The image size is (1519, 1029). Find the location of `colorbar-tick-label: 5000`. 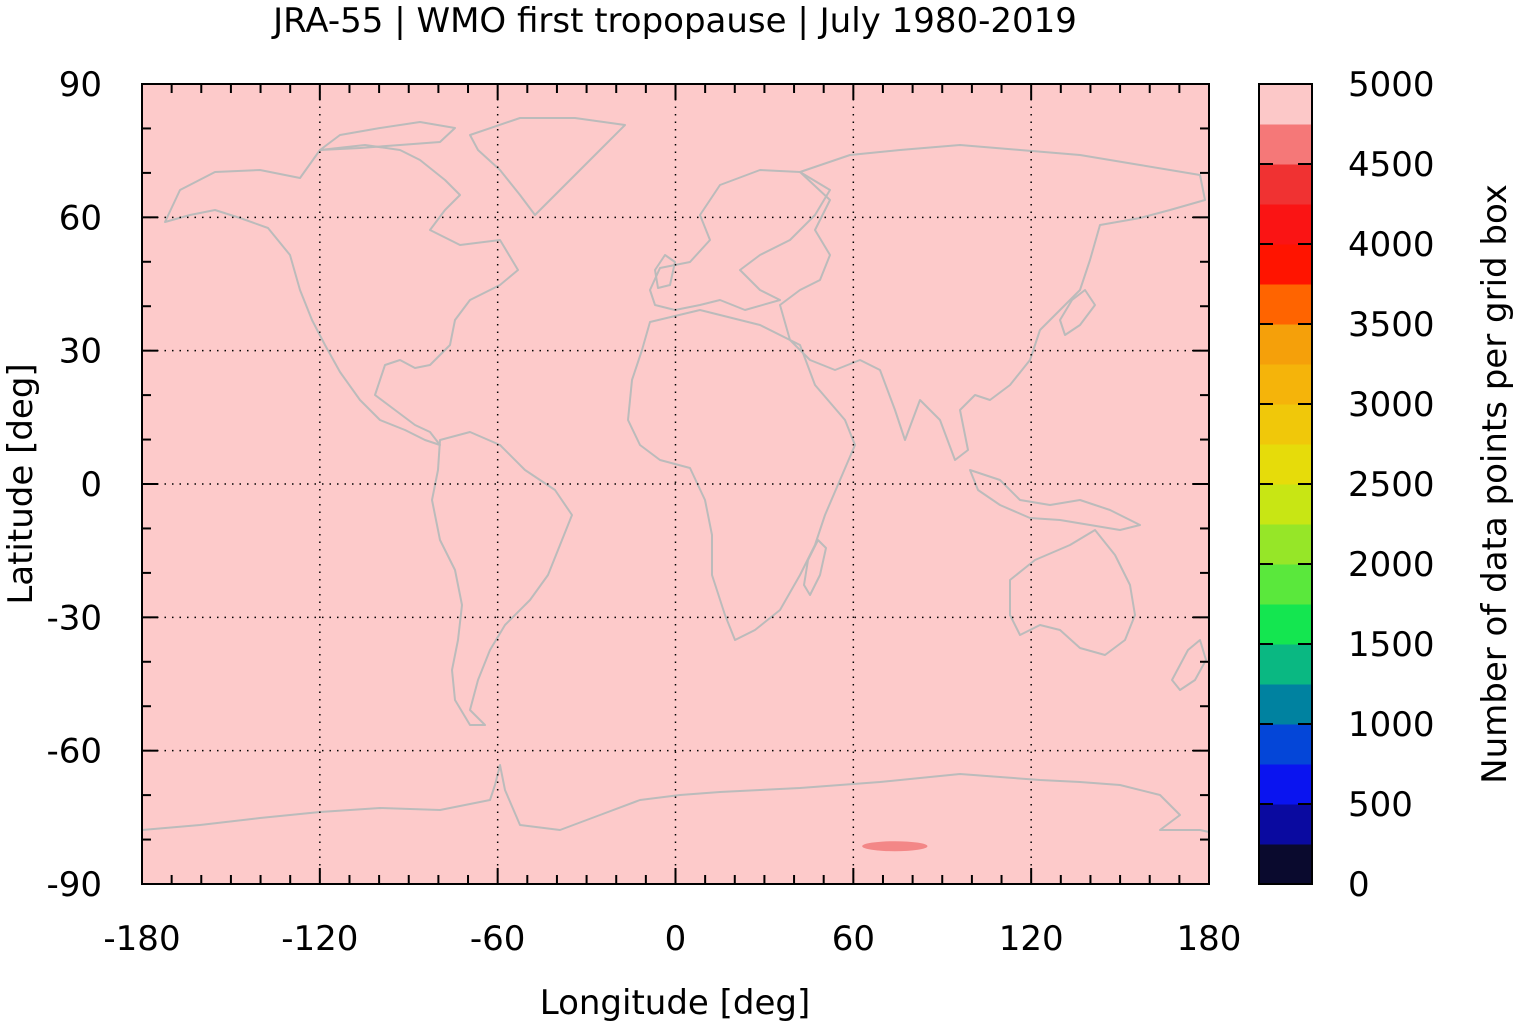

colorbar-tick-label: 5000 is located at coordinates (1391, 85).